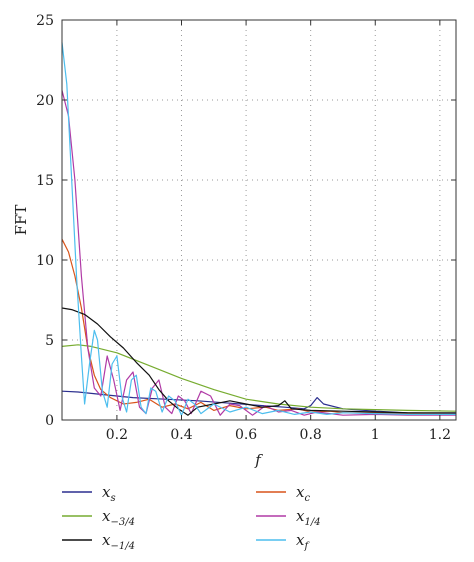 This screenshot has width=474, height=562. I want to click on legend-label: x−1/4, so click(118, 541).